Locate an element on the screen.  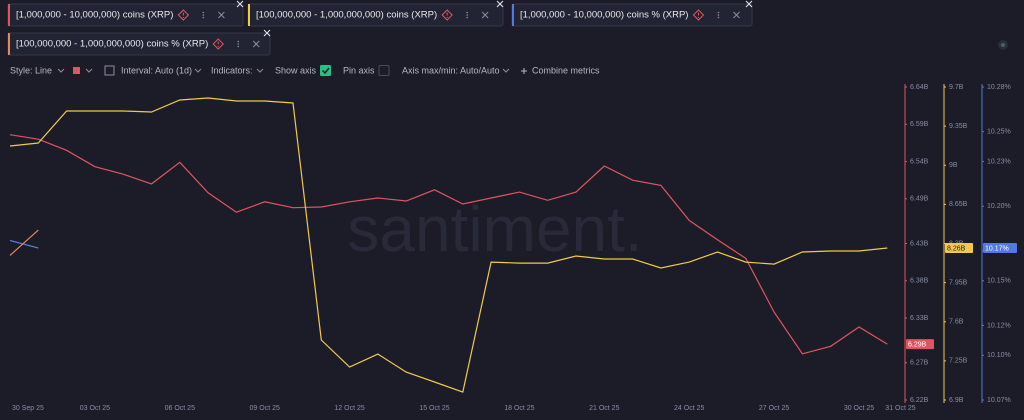
y-tick-label: 10.23% is located at coordinates (999, 161).